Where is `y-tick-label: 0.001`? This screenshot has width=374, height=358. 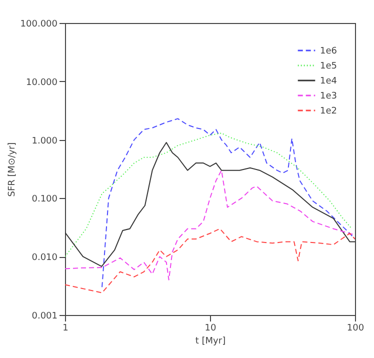
y-tick-label: 0.001 is located at coordinates (45, 317).